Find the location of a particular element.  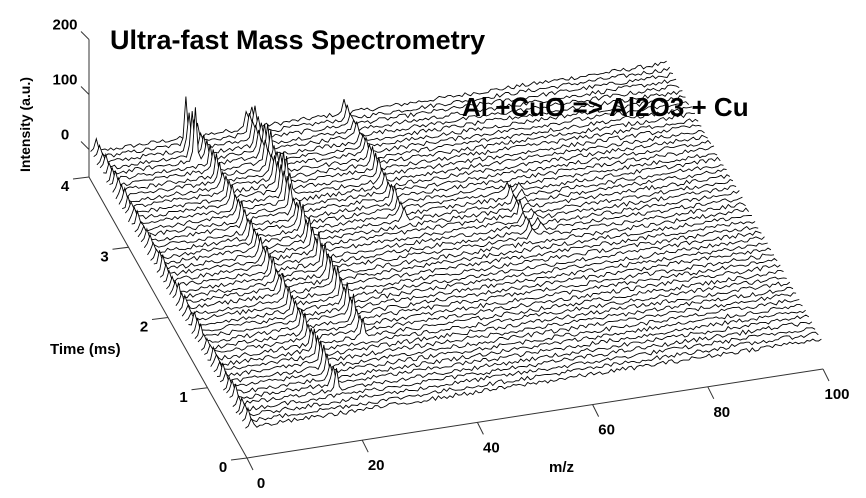

z-tick-label: 100 is located at coordinates (64, 80).